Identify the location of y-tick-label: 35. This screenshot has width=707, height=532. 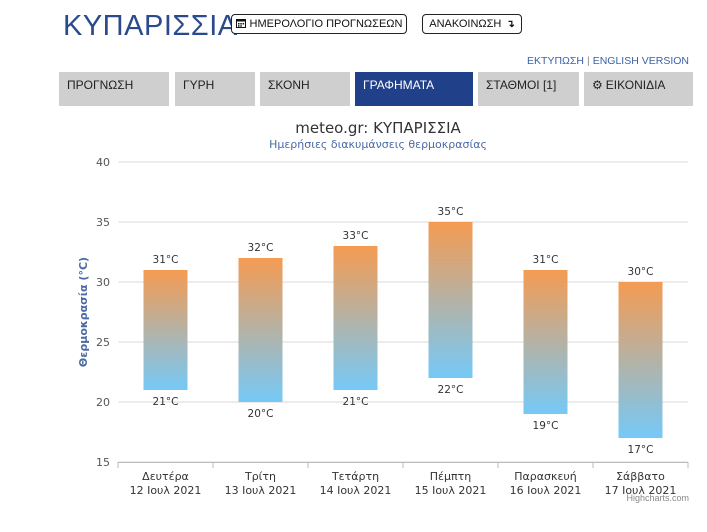
(103, 222).